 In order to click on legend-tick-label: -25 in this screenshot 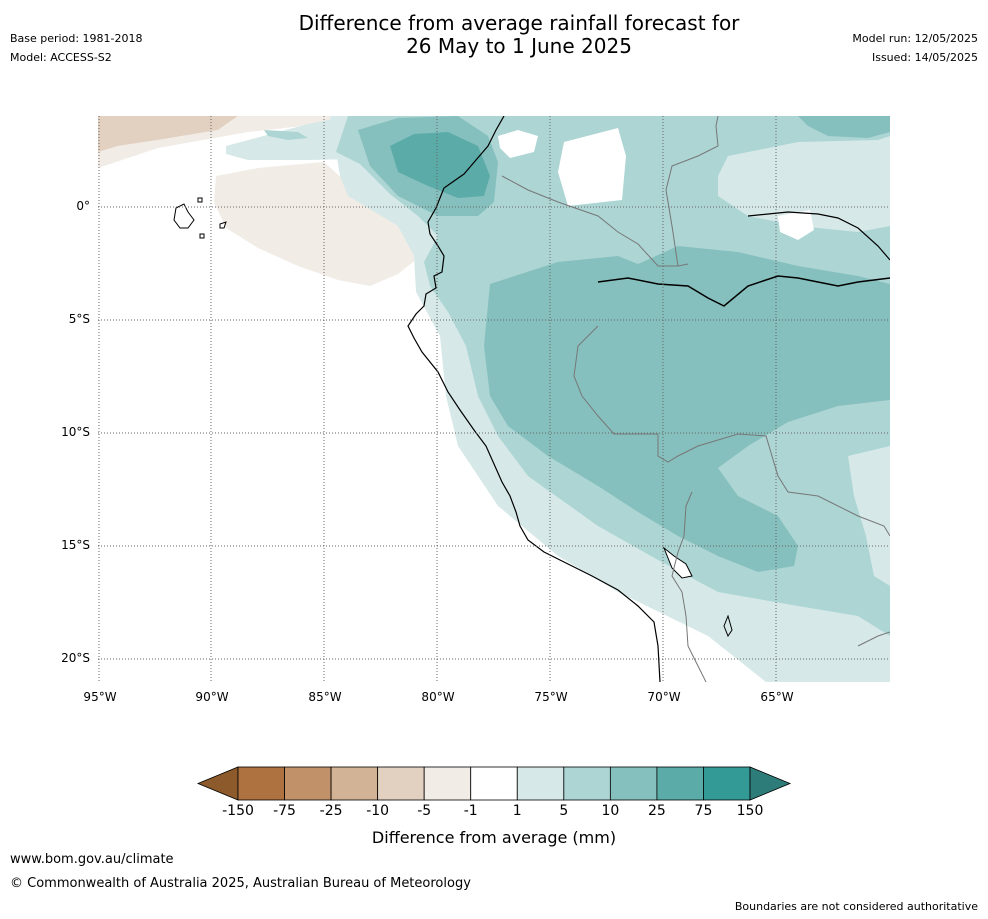, I will do `click(331, 811)`.